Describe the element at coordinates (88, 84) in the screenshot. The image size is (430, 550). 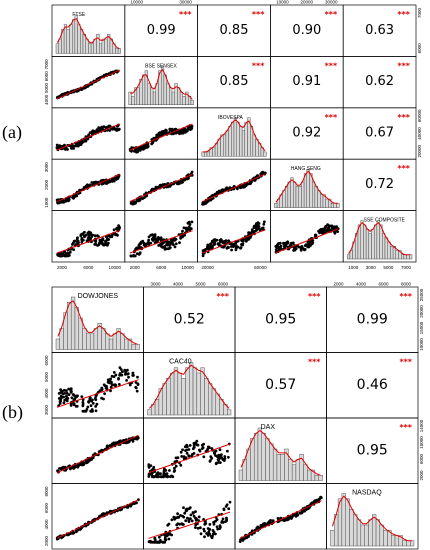
I see `fit-line-bse-sensex-vs-ftse` at that location.